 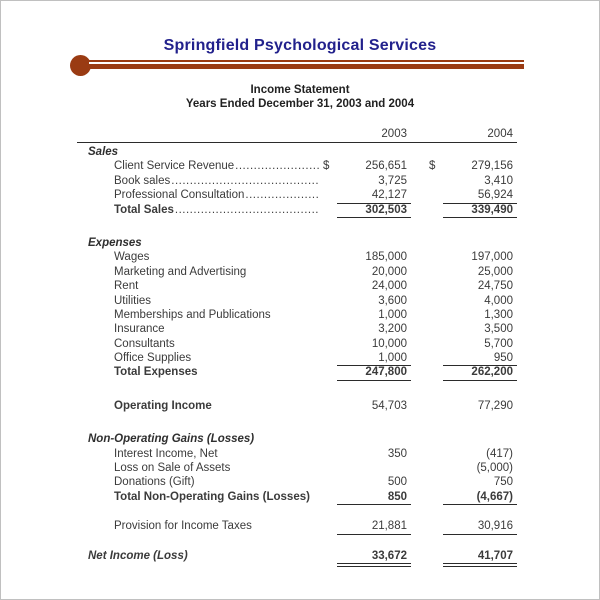 I want to click on row-label: Interest Income, Net, so click(x=166, y=453).